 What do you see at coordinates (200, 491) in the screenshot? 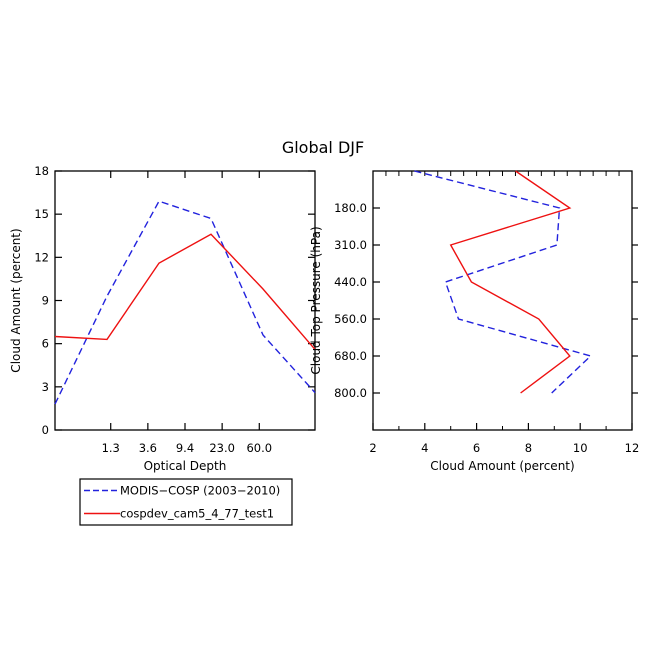
I see `legend-label: MODIS−COSP (2003−2010)` at bounding box center [200, 491].